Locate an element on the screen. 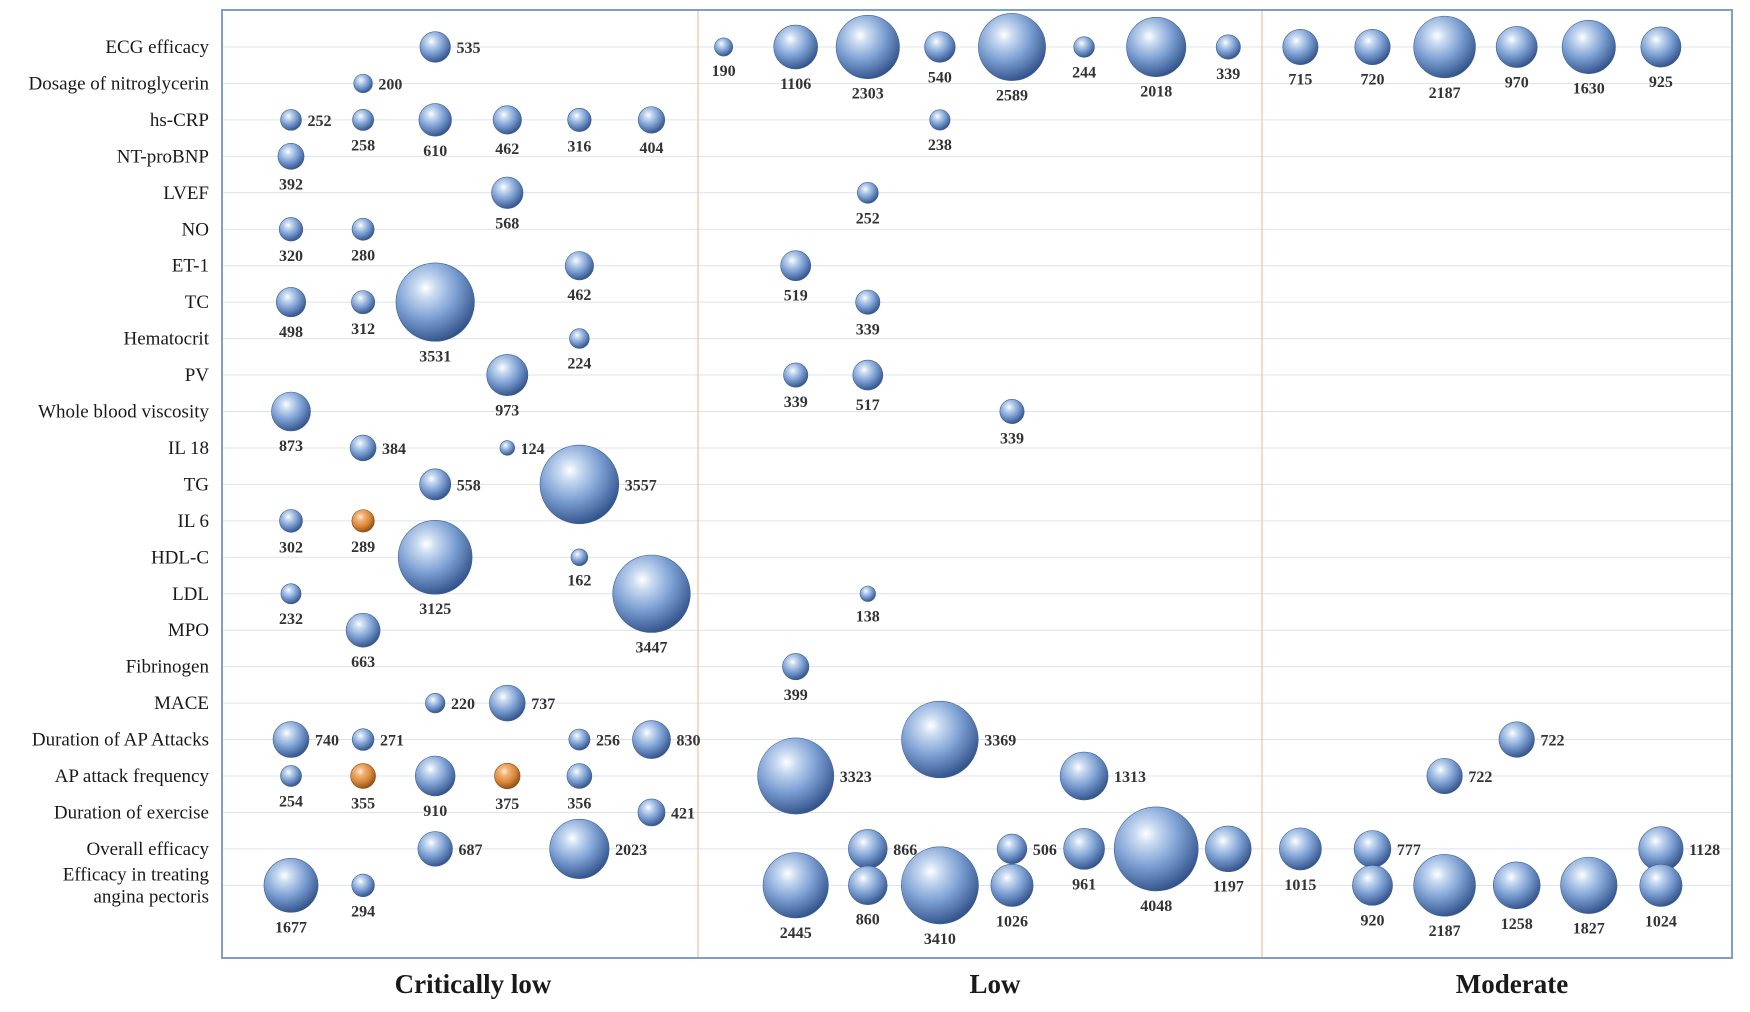 The image size is (1750, 1012). value-label: 224 is located at coordinates (579, 363).